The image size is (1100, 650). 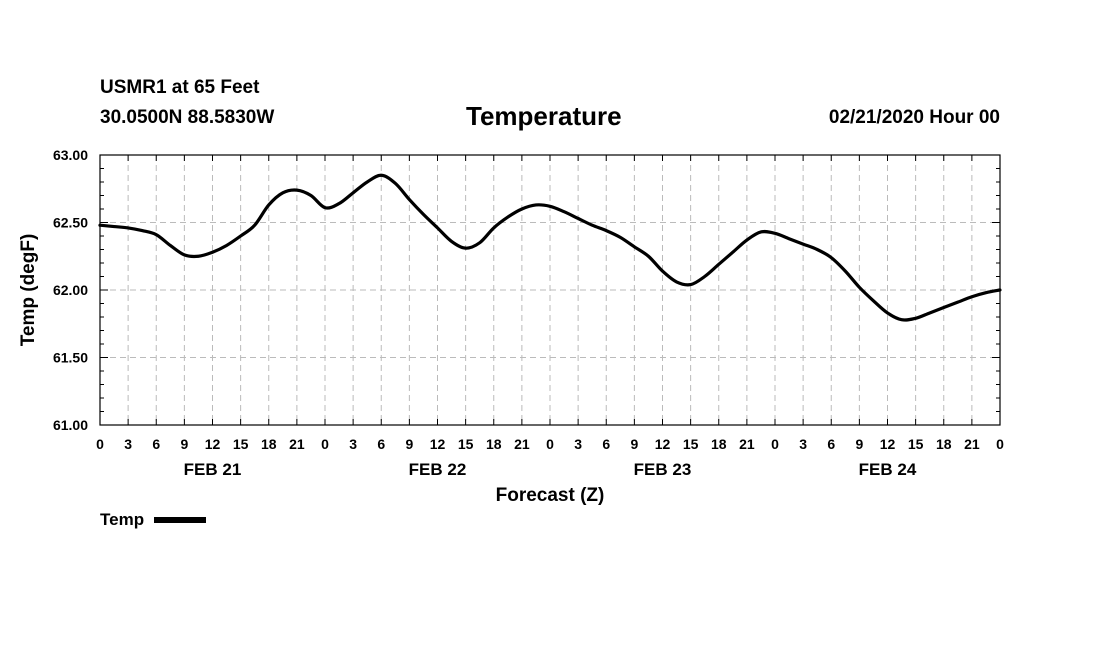 What do you see at coordinates (550, 495) in the screenshot?
I see `x-axis-label: Forecast (Z)` at bounding box center [550, 495].